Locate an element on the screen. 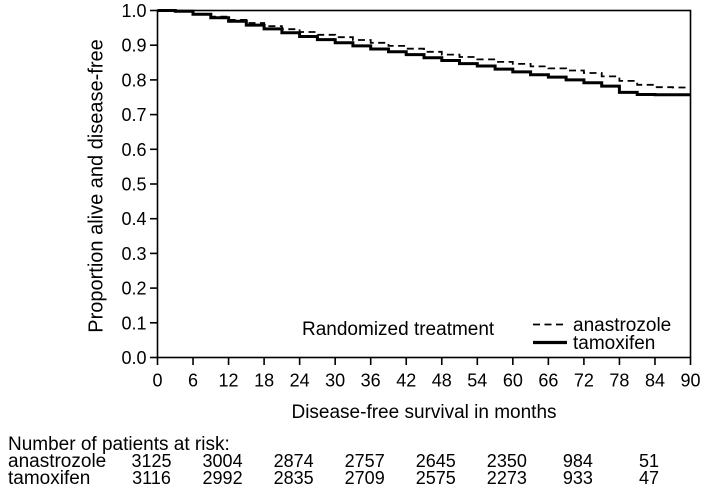 Image resolution: width=706 pixels, height=490 pixels. at-risk-count: 47 is located at coordinates (648, 478).